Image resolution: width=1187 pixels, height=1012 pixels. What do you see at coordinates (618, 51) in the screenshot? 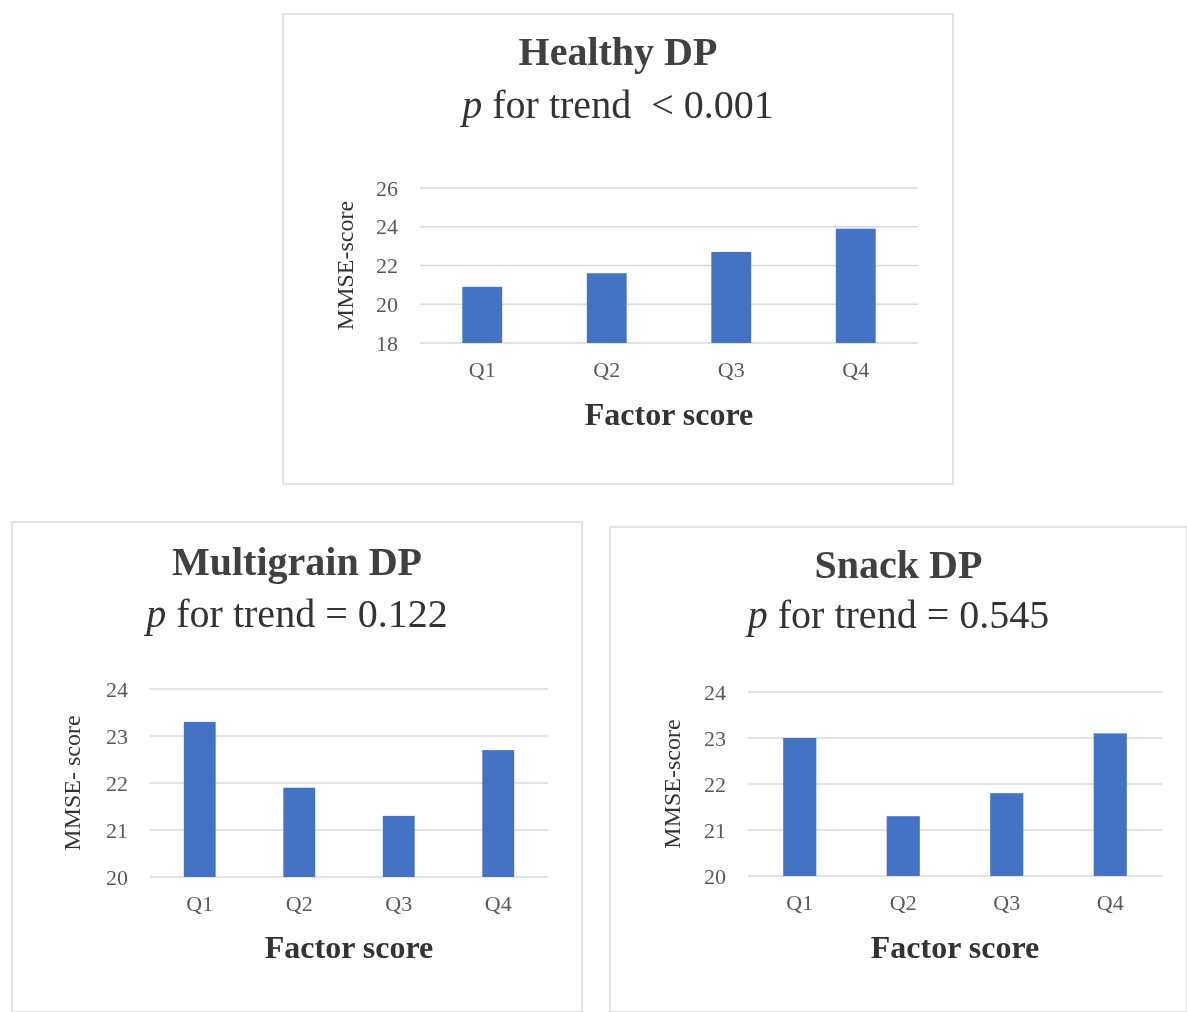
I see `chart-title: Healthy DP` at bounding box center [618, 51].